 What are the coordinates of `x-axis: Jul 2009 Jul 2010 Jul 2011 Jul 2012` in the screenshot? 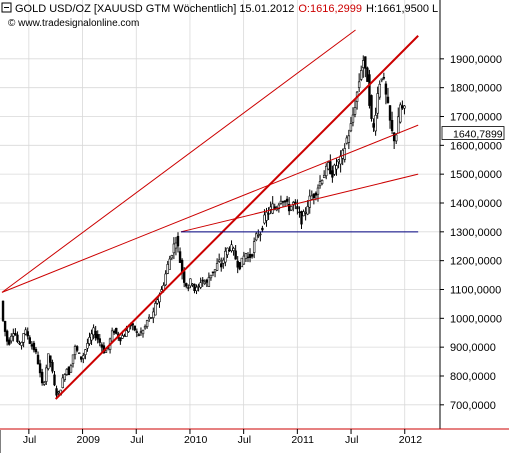 It's located at (222, 437).